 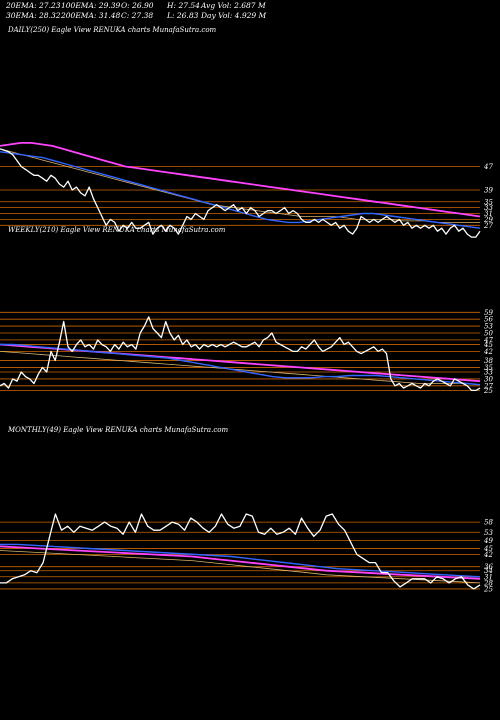 What do you see at coordinates (91, 5) in the screenshot?
I see `ema100-value: 100EMA: 29.39` at bounding box center [91, 5].